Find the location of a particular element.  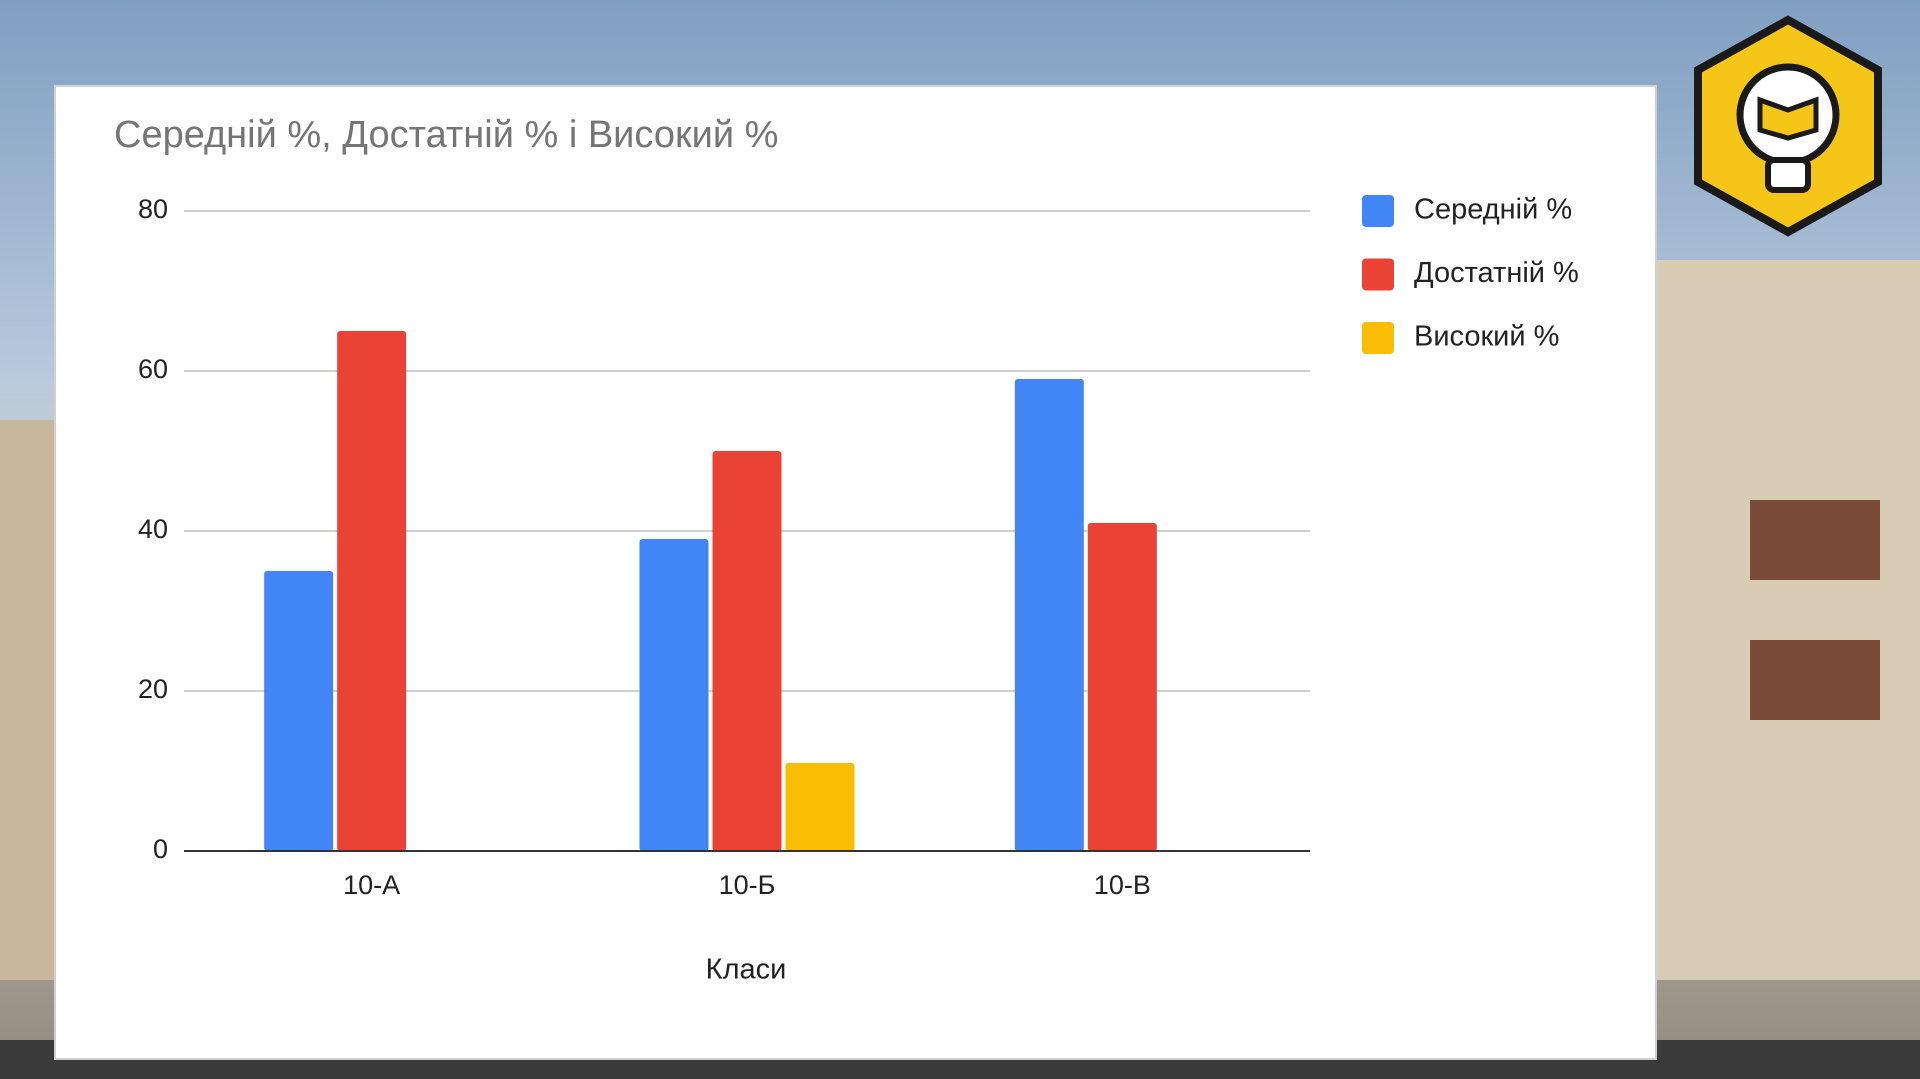

building-left is located at coordinates (30, 700).